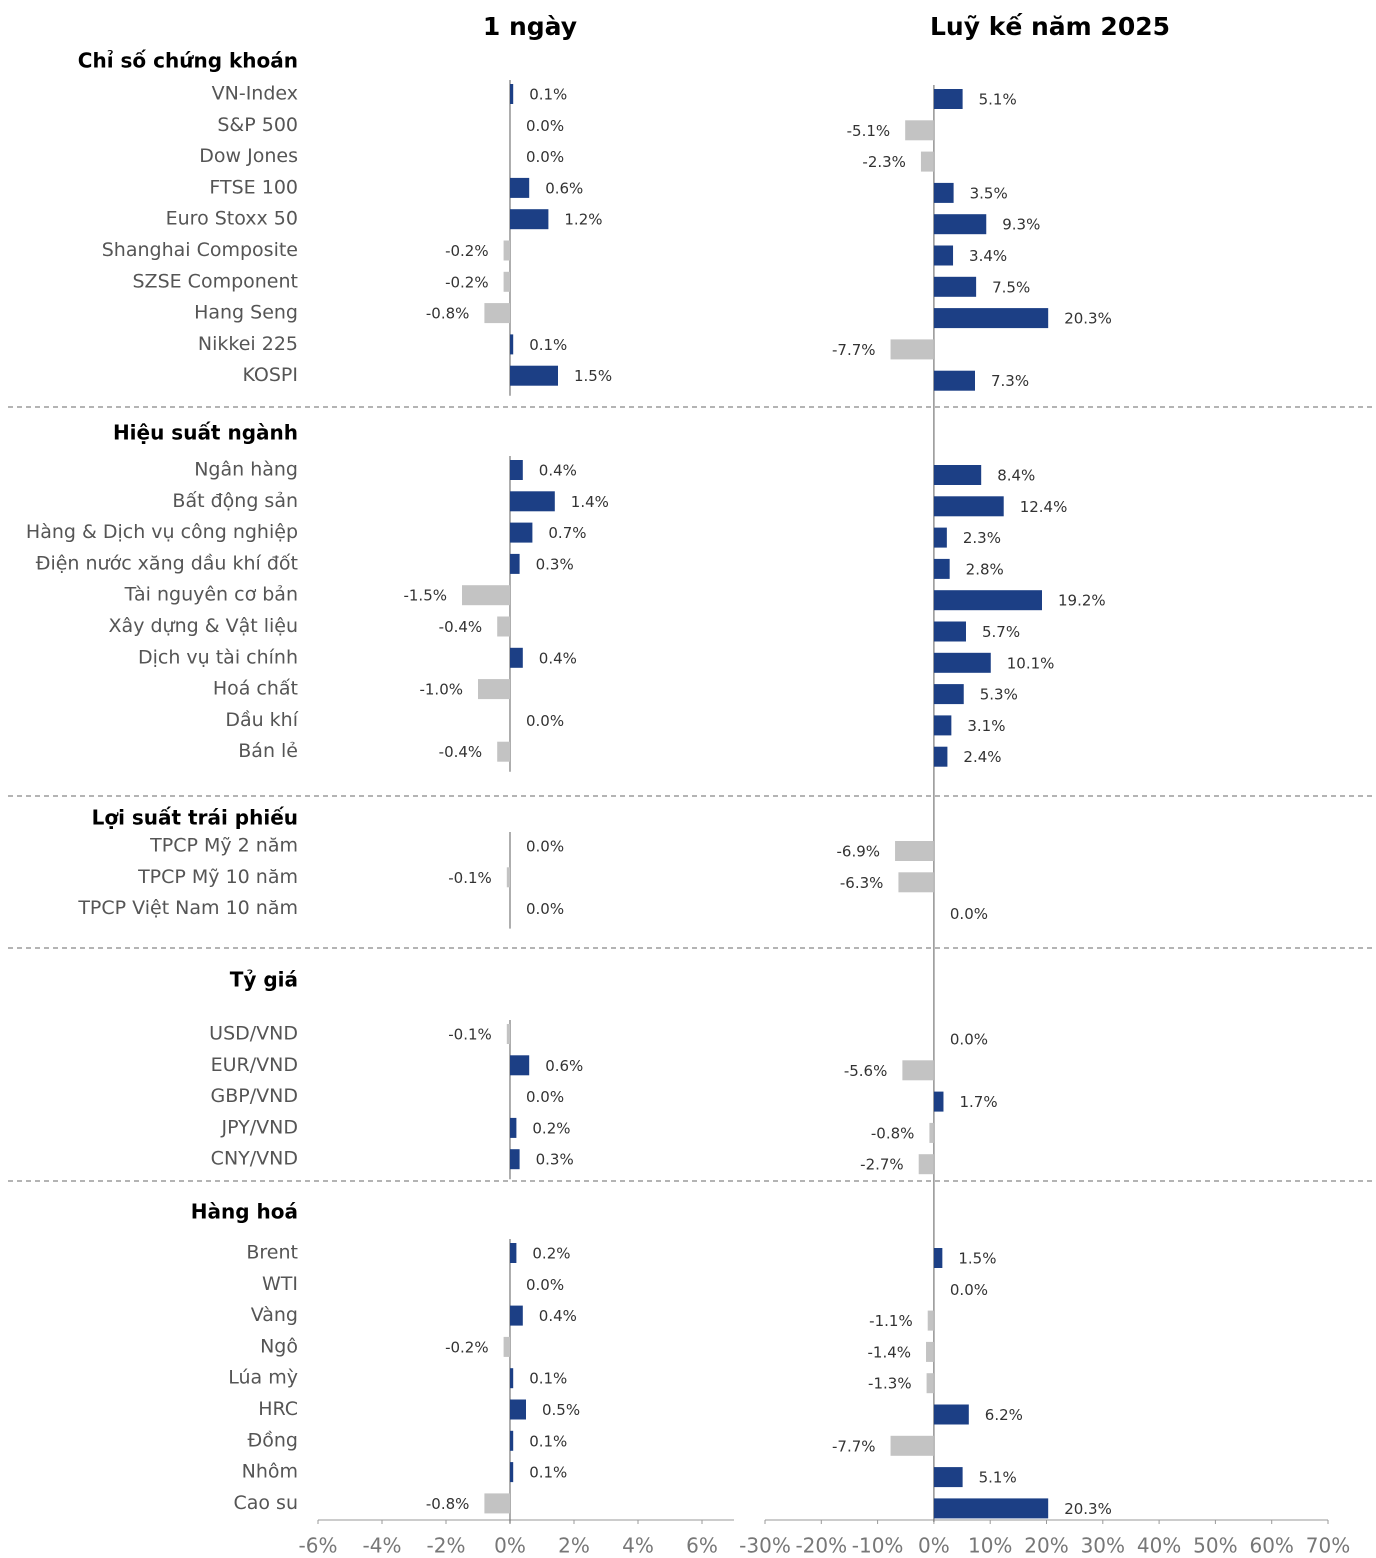 This screenshot has width=1376, height=1558. Describe the element at coordinates (203, 626) in the screenshot. I see `category-label: Xây dựng & Vật liệu` at that location.